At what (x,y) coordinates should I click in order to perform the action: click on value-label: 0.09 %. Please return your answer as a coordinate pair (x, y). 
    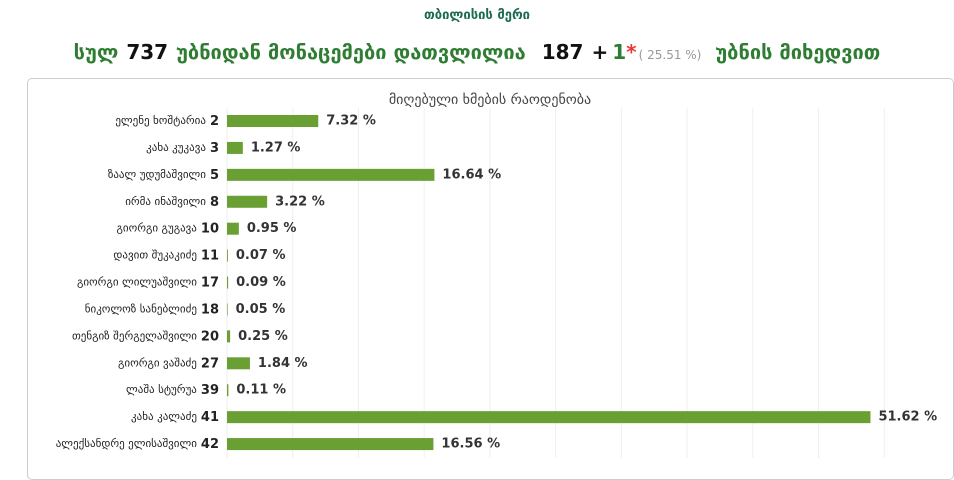
    Looking at the image, I should click on (261, 282).